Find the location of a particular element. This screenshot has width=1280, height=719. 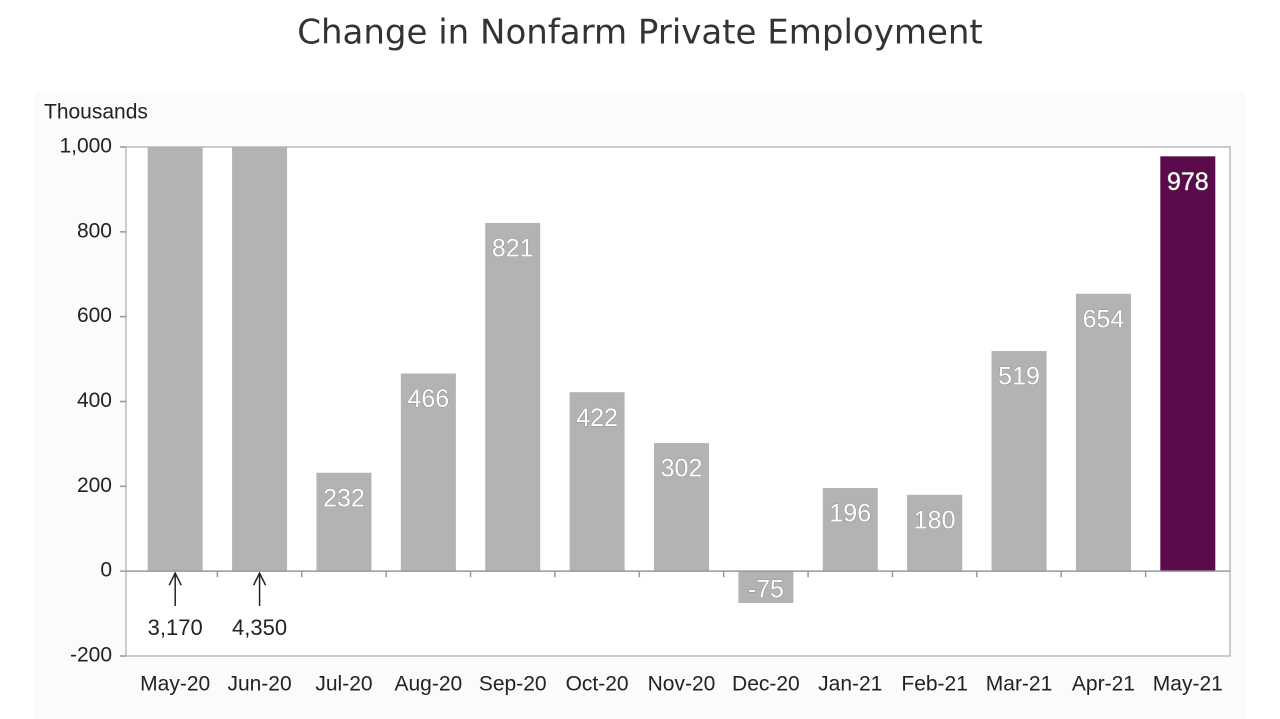

y-axis-label: Thousands is located at coordinates (96, 112).